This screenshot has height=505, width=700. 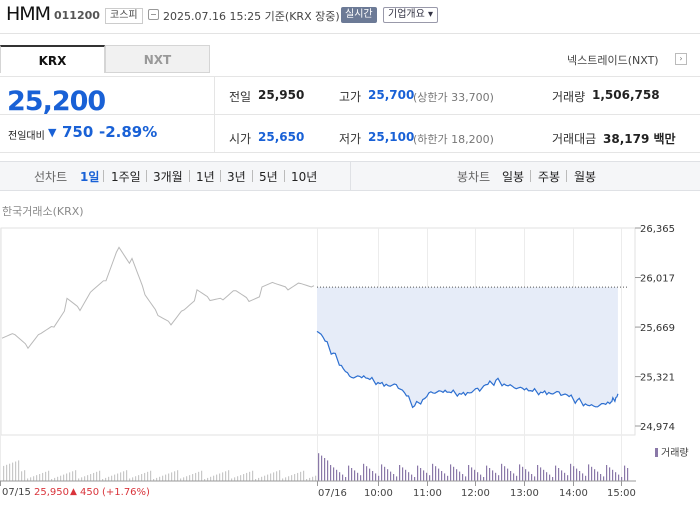 What do you see at coordinates (655, 328) in the screenshot?
I see `y-axis: 26,365 26,017 25,669 25,321 24,974` at bounding box center [655, 328].